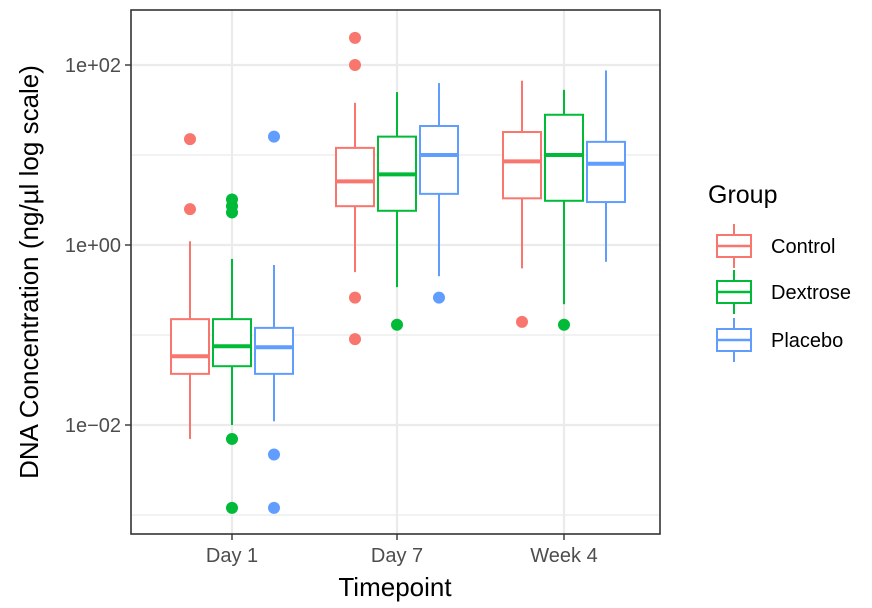 The height and width of the screenshot is (608, 872). Describe the element at coordinates (811, 293) in the screenshot. I see `legend-label: Dextrose` at that location.